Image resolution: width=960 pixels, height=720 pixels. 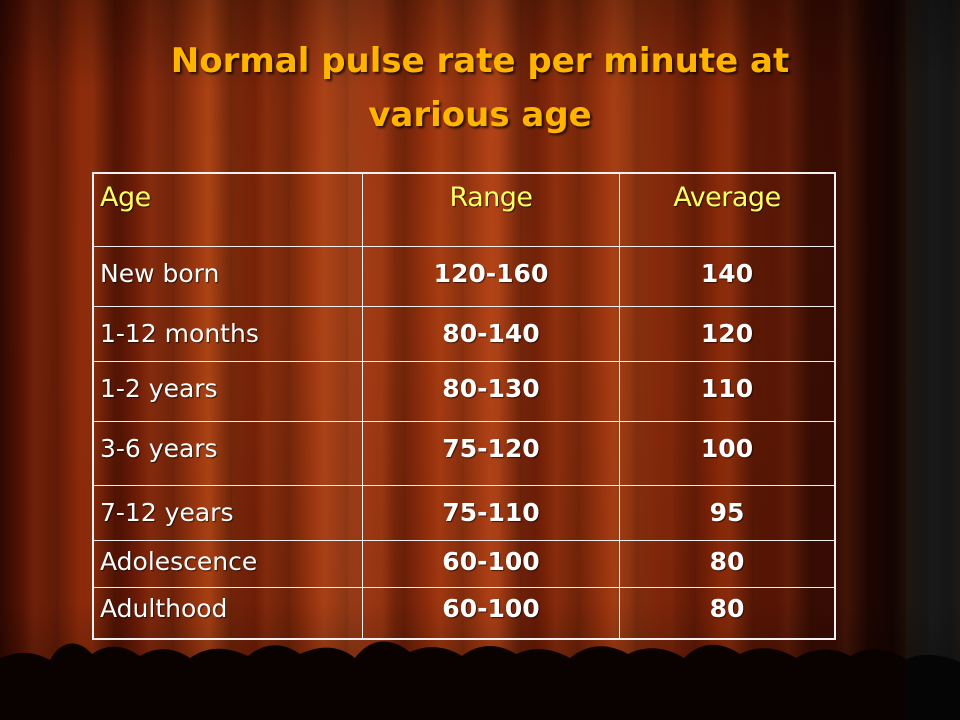 What do you see at coordinates (491, 391) in the screenshot?
I see `cell-range: 80-130` at bounding box center [491, 391].